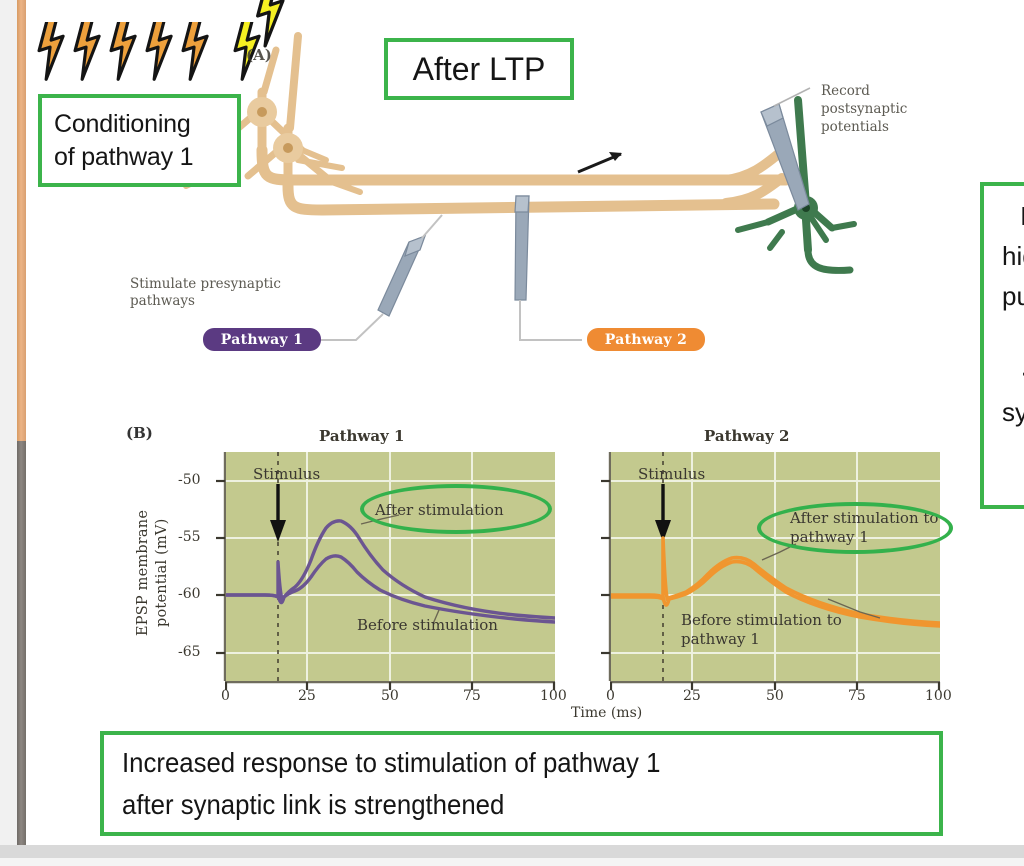 This screenshot has width=1024, height=866. What do you see at coordinates (287, 474) in the screenshot?
I see `chart-1-stimulus-label: Stimulus` at bounding box center [287, 474].